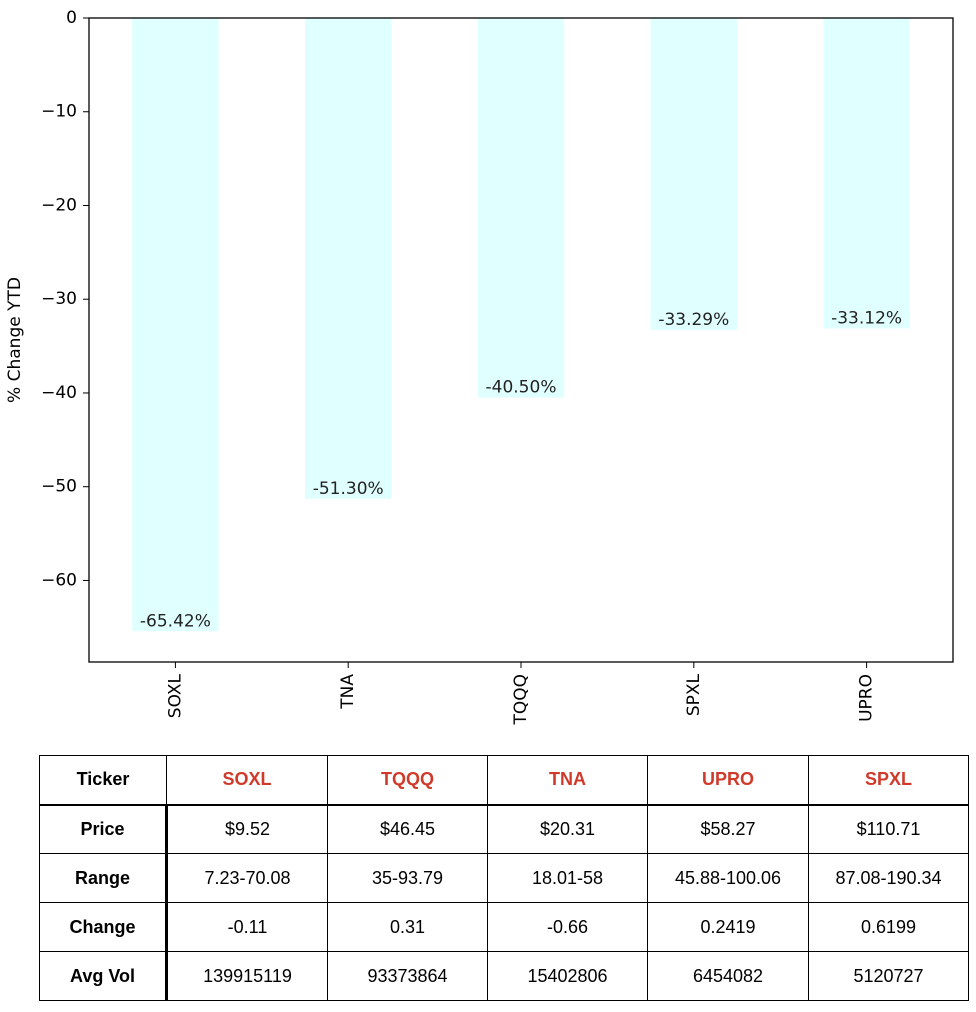  Describe the element at coordinates (867, 698) in the screenshot. I see `x-tick-label: UPRO` at that location.